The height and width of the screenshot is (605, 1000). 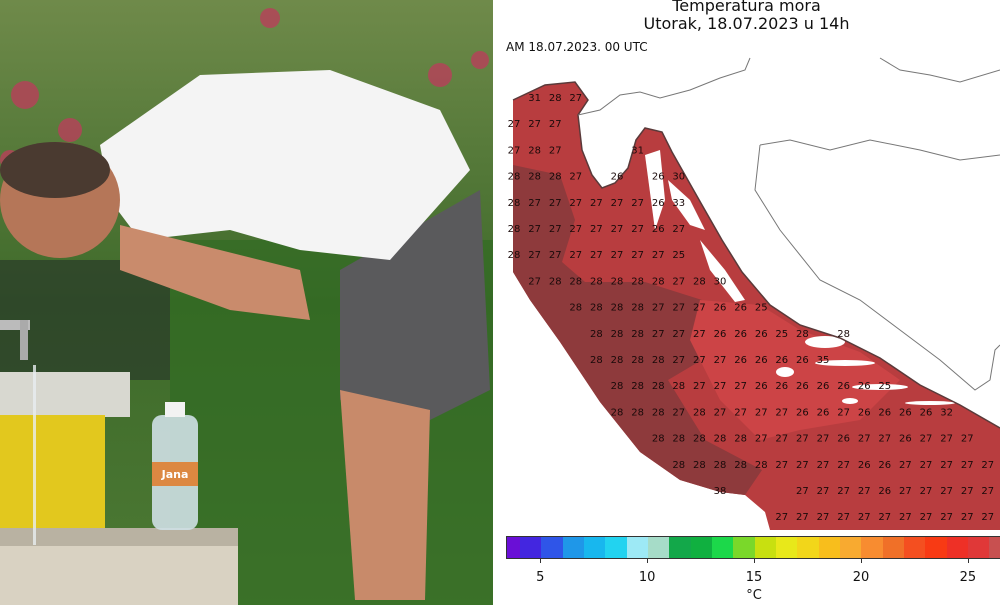 What do you see at coordinates (540, 577) in the screenshot?
I see `colorbar-tick-label: 5` at bounding box center [540, 577].